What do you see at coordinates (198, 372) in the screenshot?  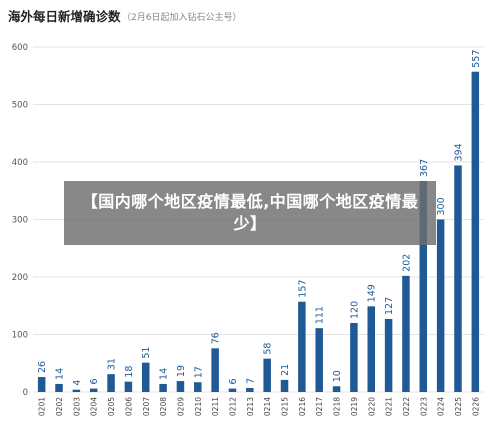 I see `bar-value-label: 17` at bounding box center [198, 372].